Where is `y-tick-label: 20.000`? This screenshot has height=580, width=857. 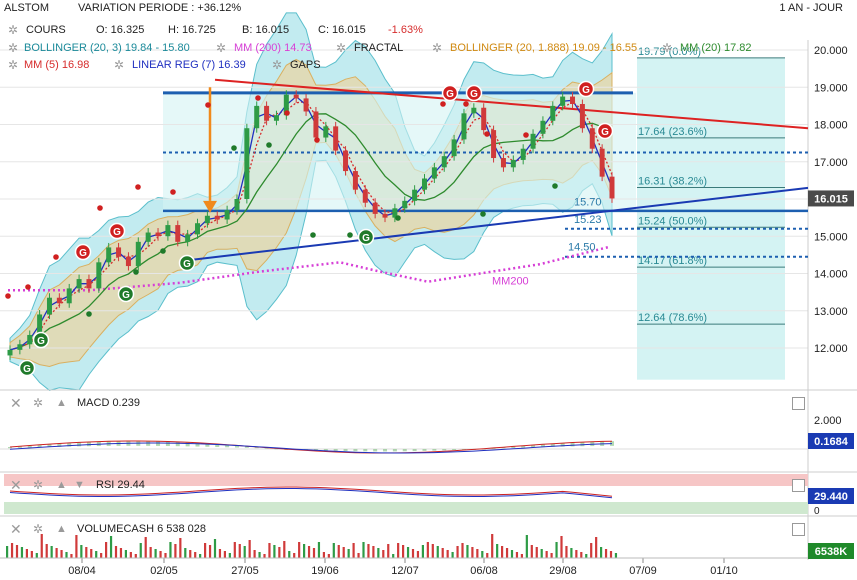 y-tick-label: 20.000 is located at coordinates (831, 51).